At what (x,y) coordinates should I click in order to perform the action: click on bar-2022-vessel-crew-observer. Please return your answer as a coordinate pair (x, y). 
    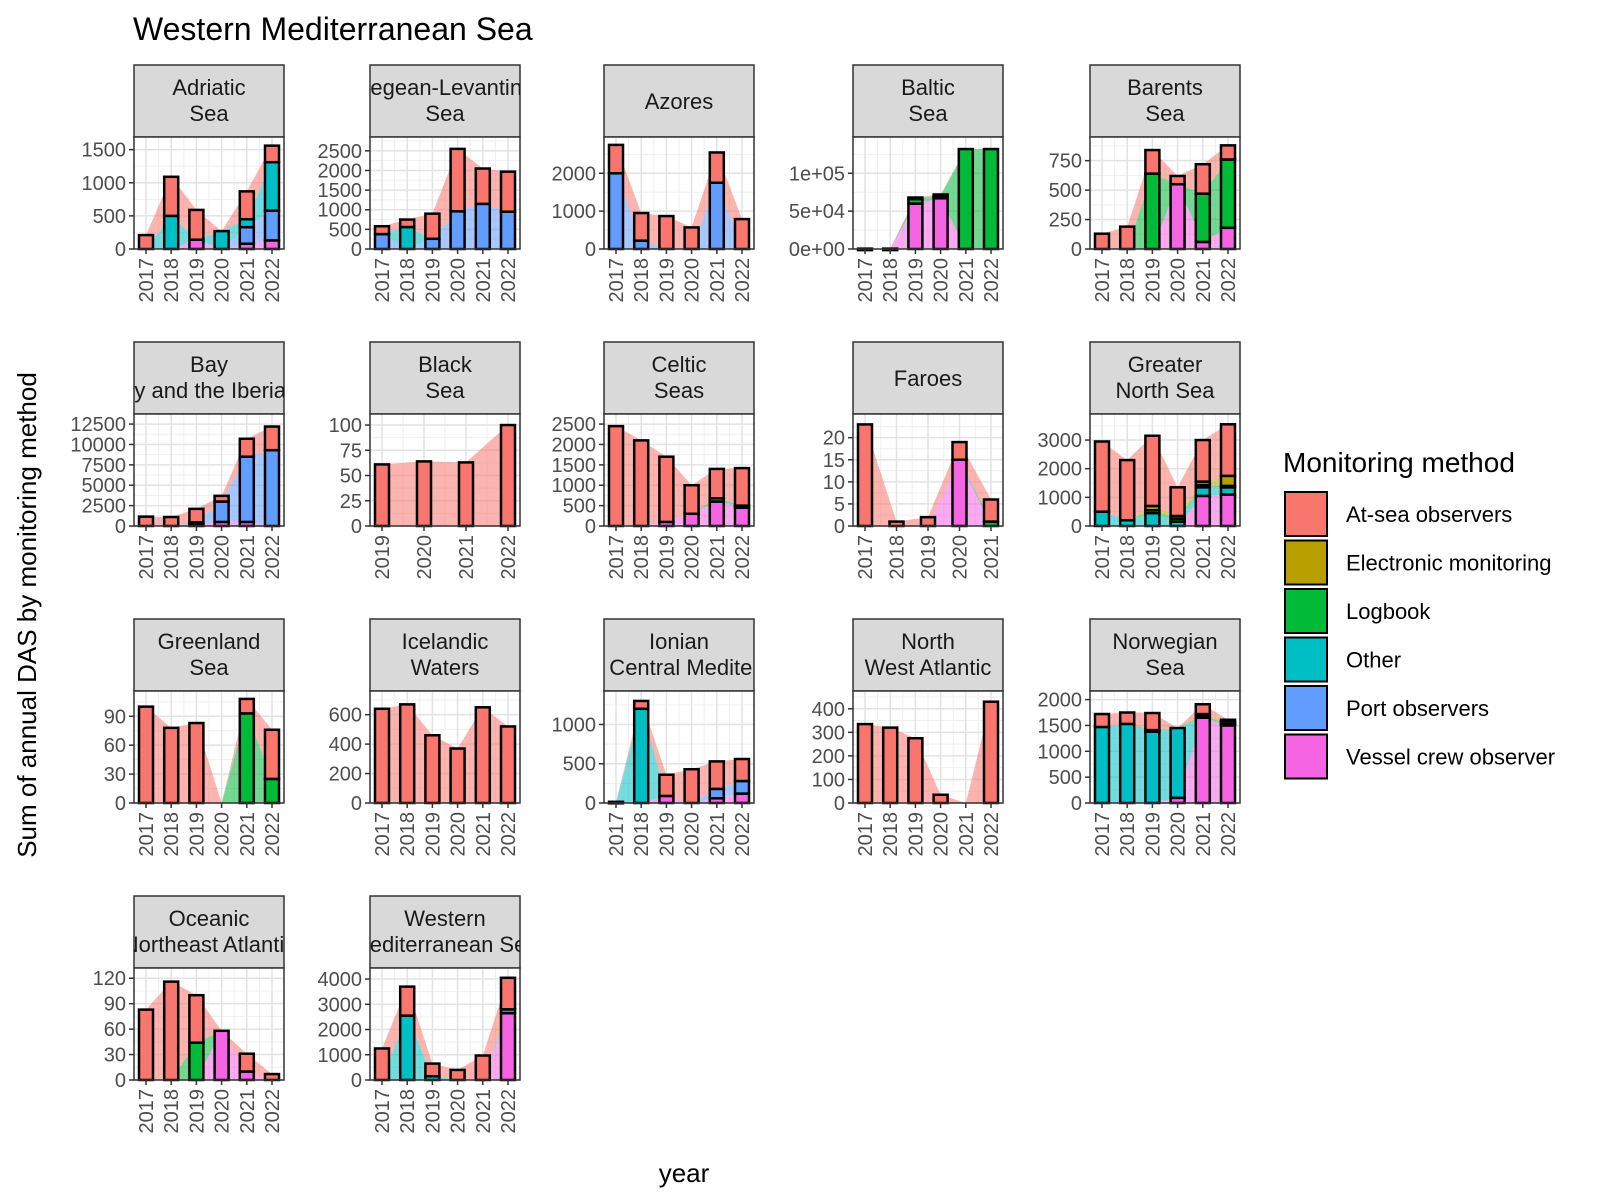
    Looking at the image, I should click on (742, 798).